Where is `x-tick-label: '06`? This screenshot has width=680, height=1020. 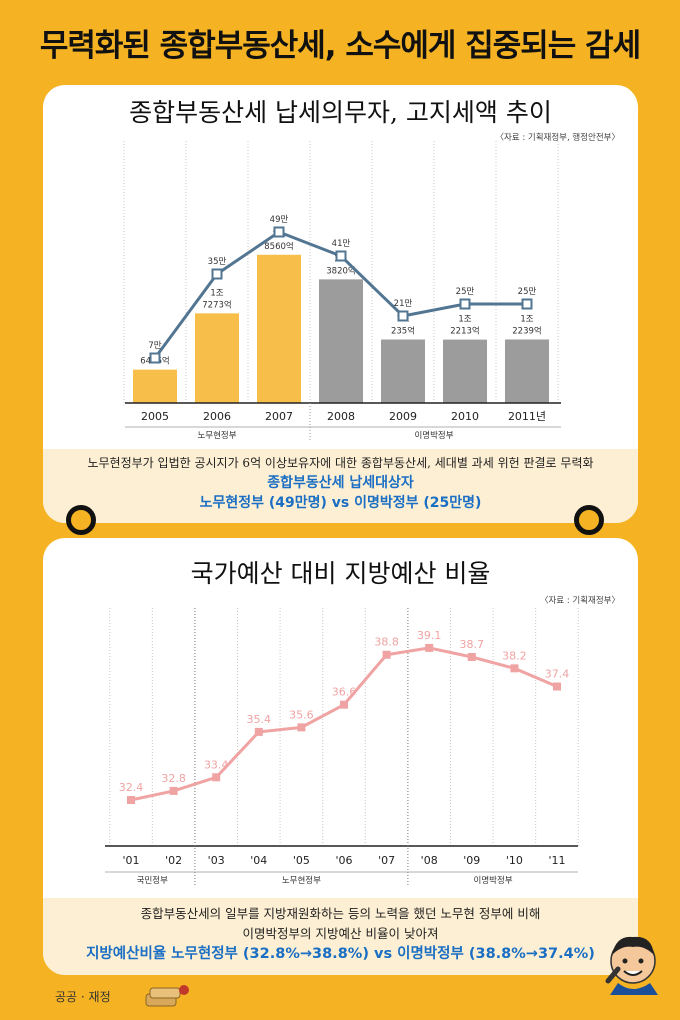 x-tick-label: '06 is located at coordinates (343, 860).